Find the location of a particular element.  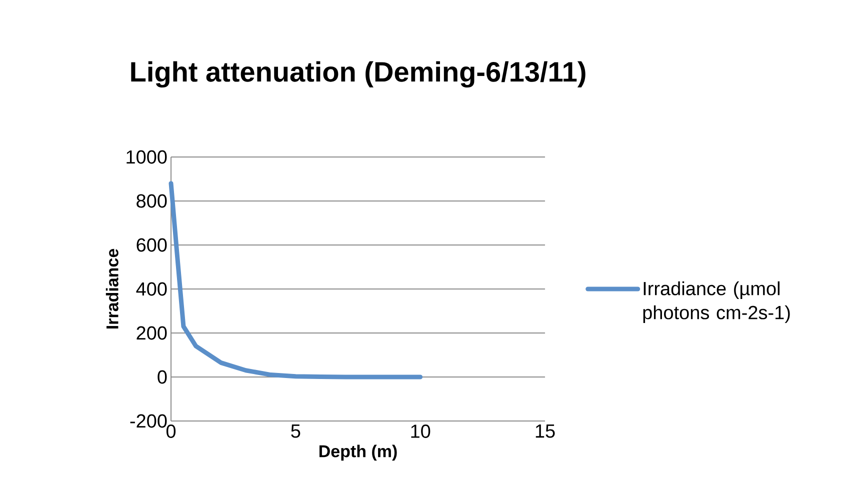

y-tick-label: 800 is located at coordinates (151, 201).